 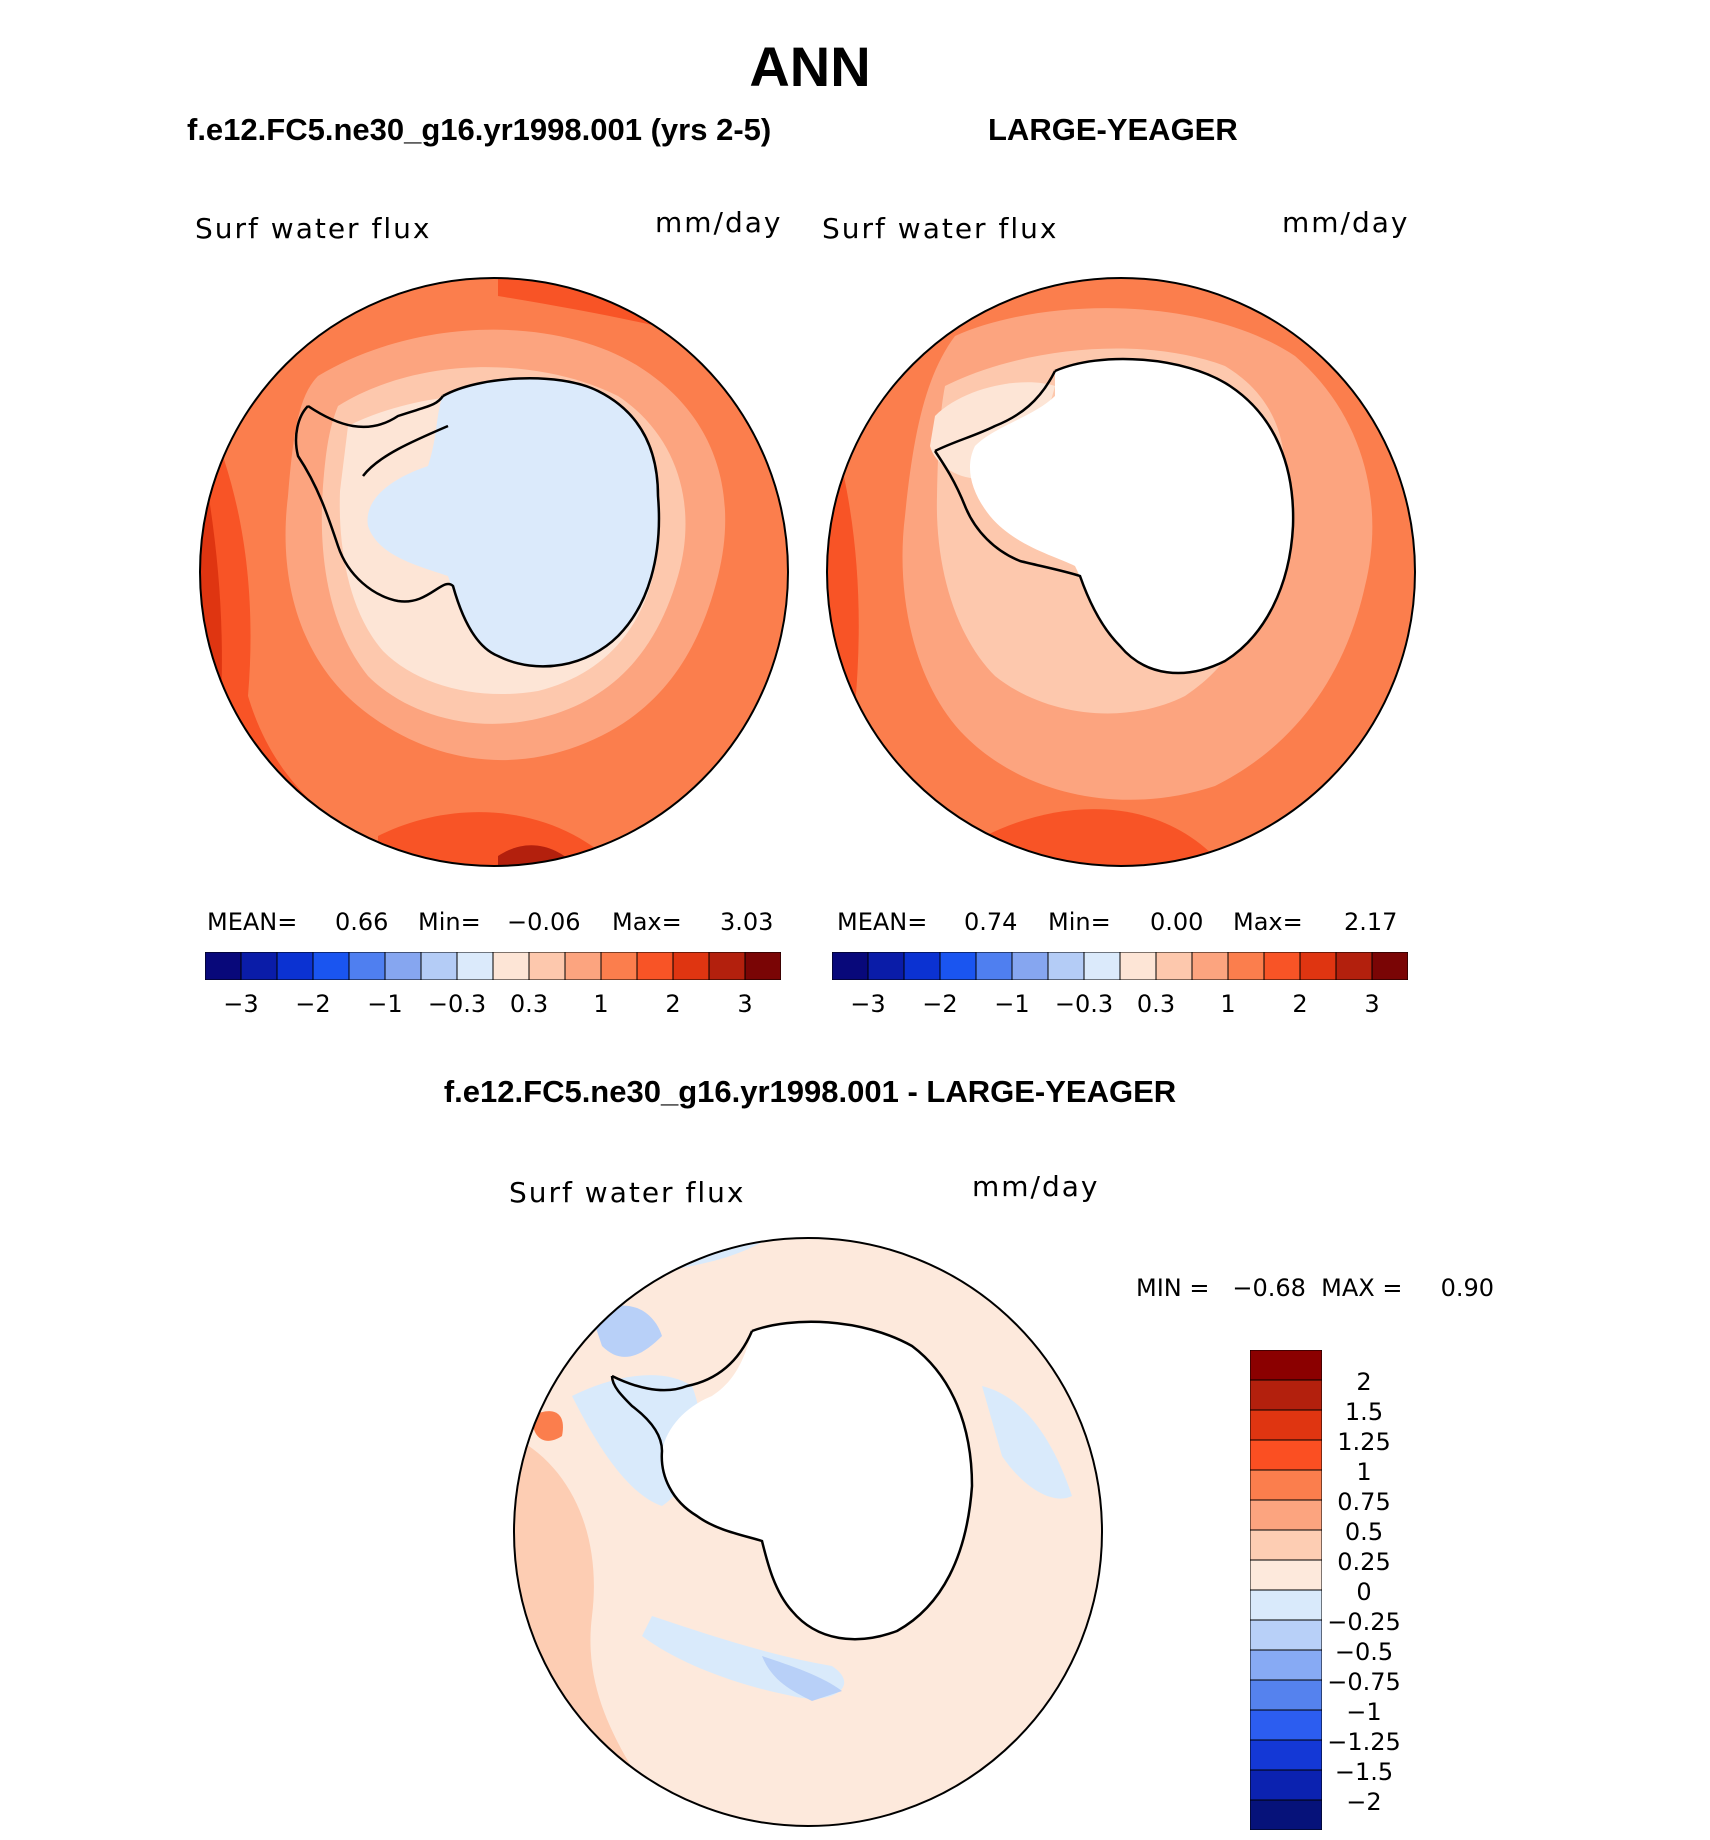 I want to click on colorbar-tick-label: 0.75, so click(x=1364, y=1502).